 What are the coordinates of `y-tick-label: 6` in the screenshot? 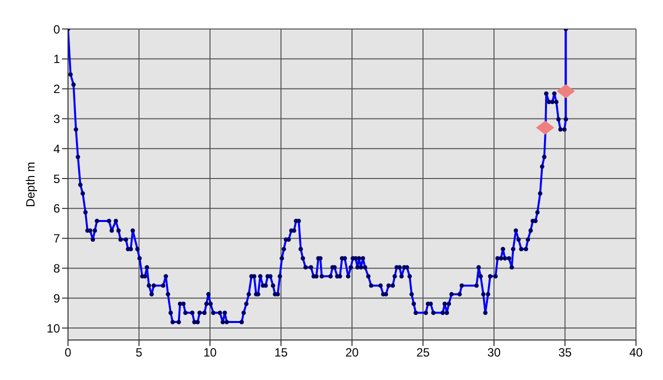 It's located at (56, 209).